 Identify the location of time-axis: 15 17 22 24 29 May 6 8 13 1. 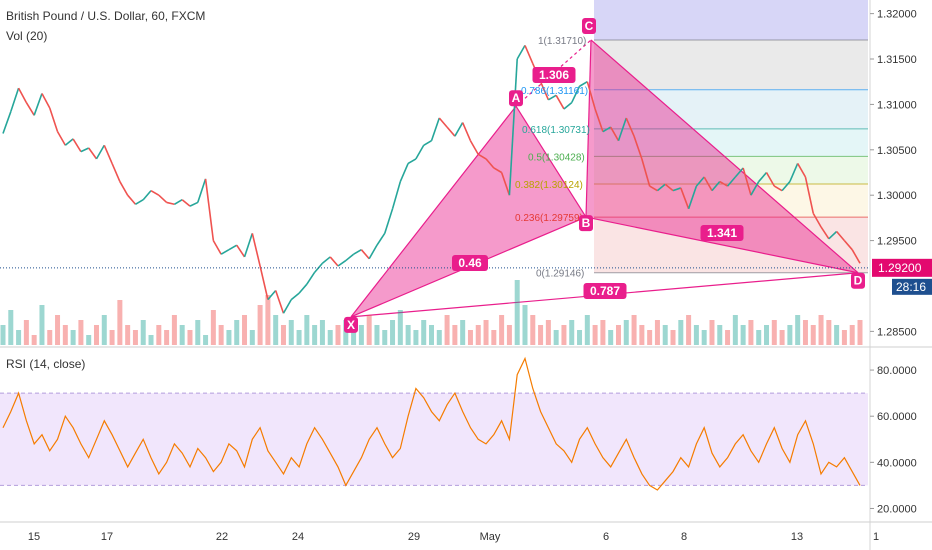
(466, 532).